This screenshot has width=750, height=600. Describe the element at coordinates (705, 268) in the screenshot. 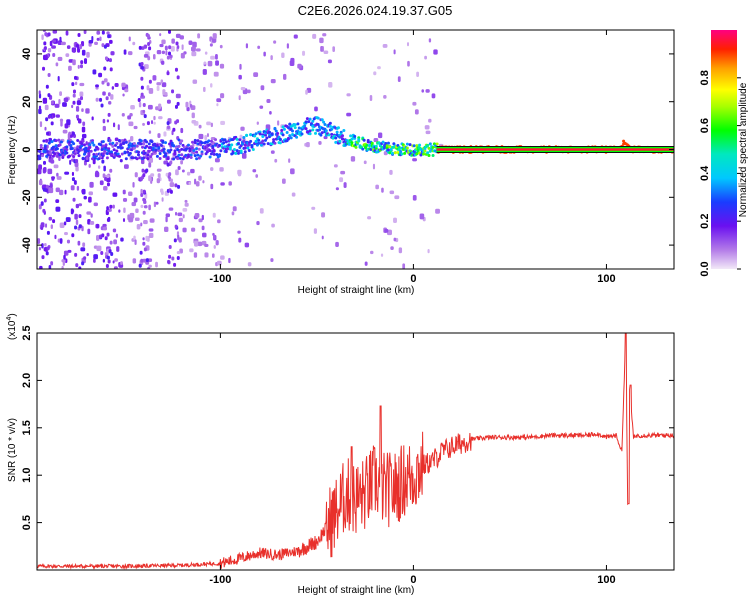

I see `colorbar-tick-label: 0.0` at that location.